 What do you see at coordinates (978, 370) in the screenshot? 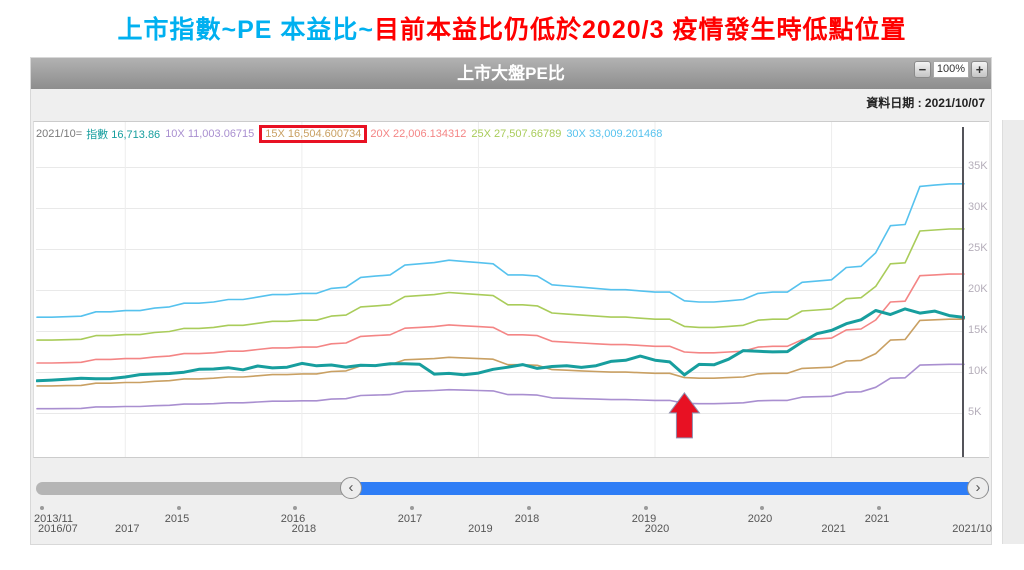
I see `y-tick-label: 10K` at bounding box center [978, 370].